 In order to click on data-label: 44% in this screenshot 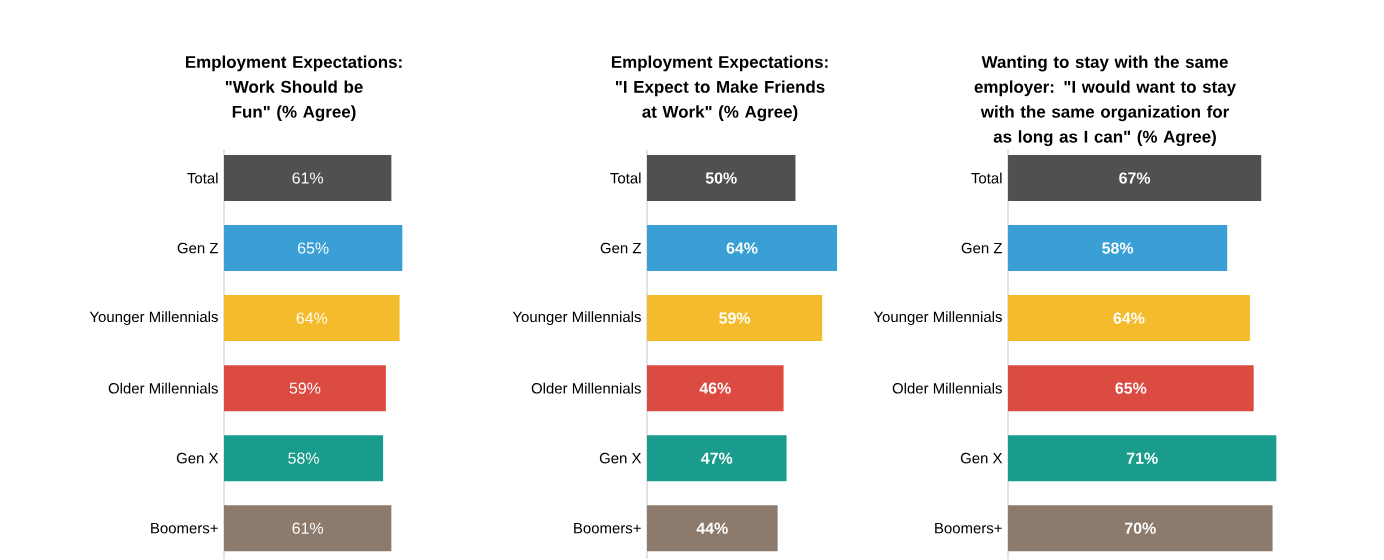, I will do `click(712, 528)`.